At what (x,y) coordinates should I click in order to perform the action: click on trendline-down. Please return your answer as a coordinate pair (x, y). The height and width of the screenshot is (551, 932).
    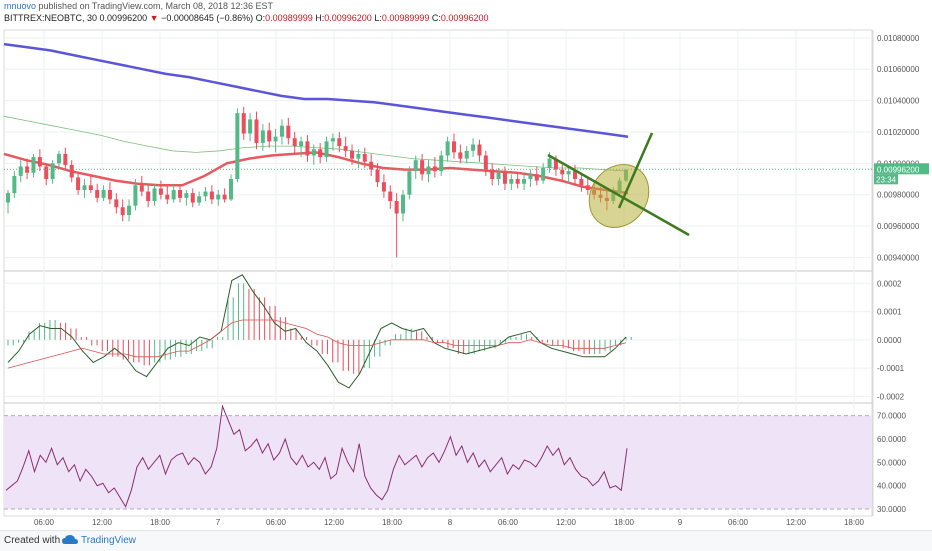
    Looking at the image, I should click on (618, 195).